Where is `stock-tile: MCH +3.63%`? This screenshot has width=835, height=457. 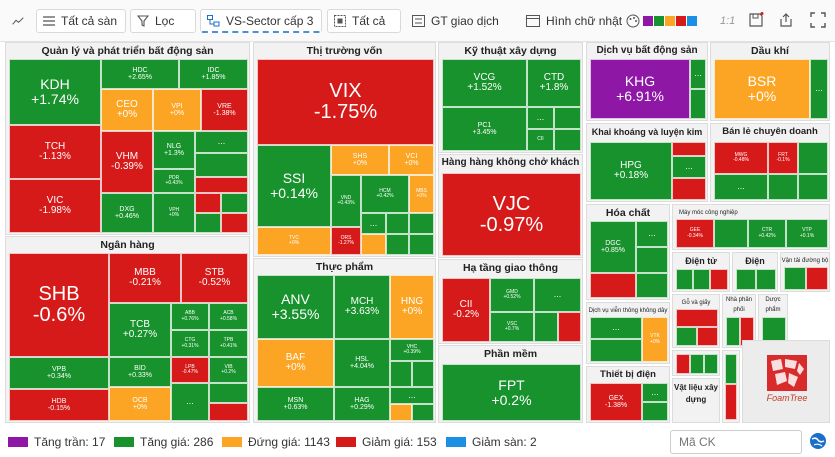
stock-tile: MCH +3.63% is located at coordinates (362, 307).